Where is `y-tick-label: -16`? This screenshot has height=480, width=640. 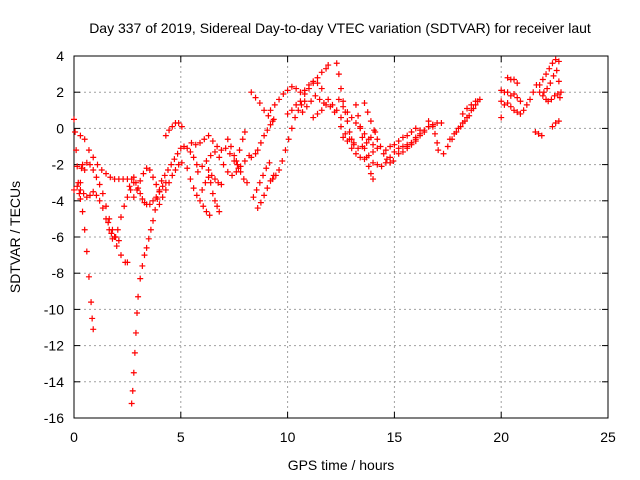
y-tick-label: -16 is located at coordinates (54, 418).